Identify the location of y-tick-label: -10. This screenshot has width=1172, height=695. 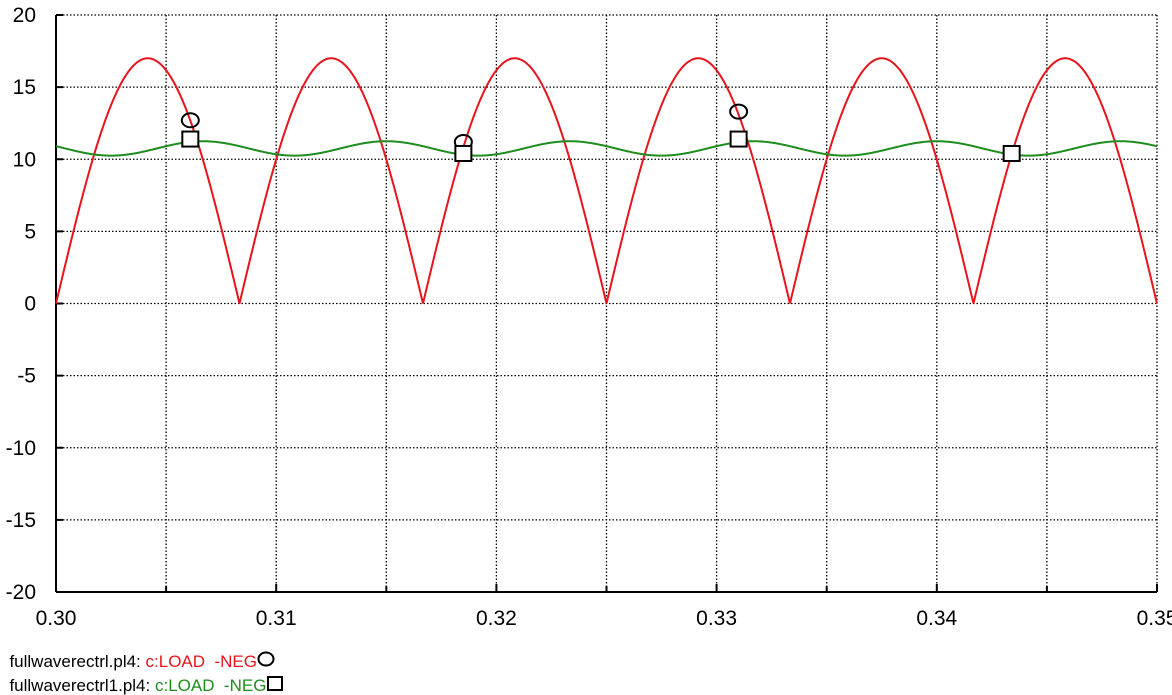
(21, 448).